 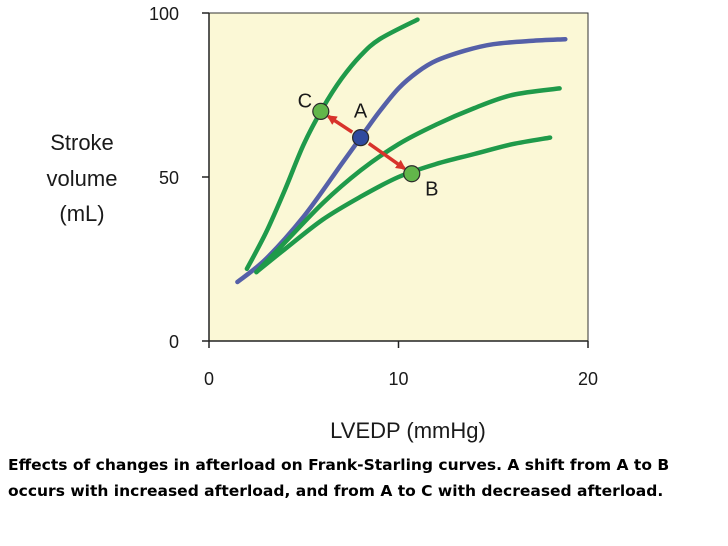 I want to click on y-axis-label-line-1: Stroke, so click(x=82, y=142).